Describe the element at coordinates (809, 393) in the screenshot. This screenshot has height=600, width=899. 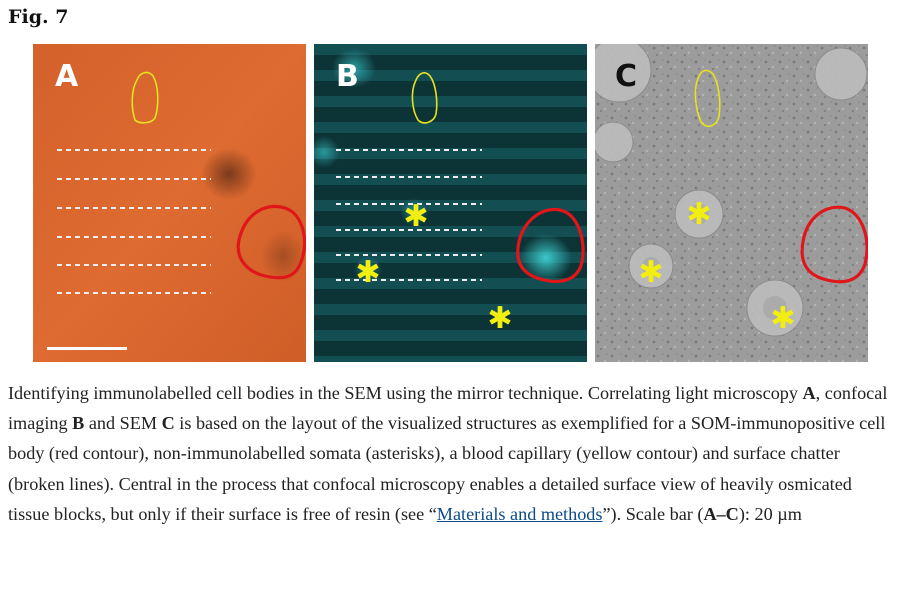
I see `caption-panel-ref: A` at that location.